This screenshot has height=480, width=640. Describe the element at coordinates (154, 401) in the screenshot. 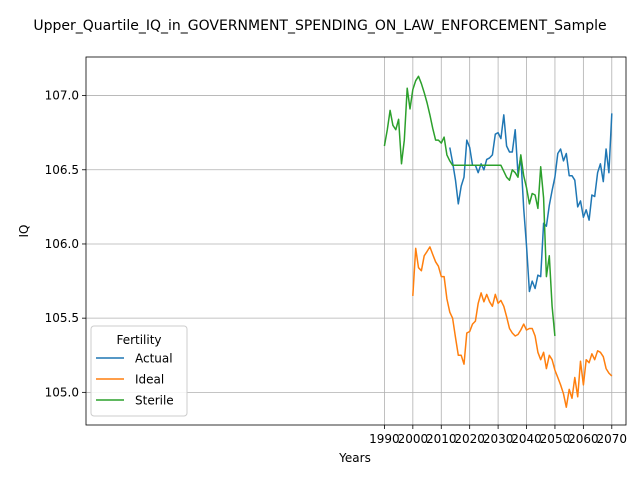

I see `legend-label-sterile: Sterile` at that location.